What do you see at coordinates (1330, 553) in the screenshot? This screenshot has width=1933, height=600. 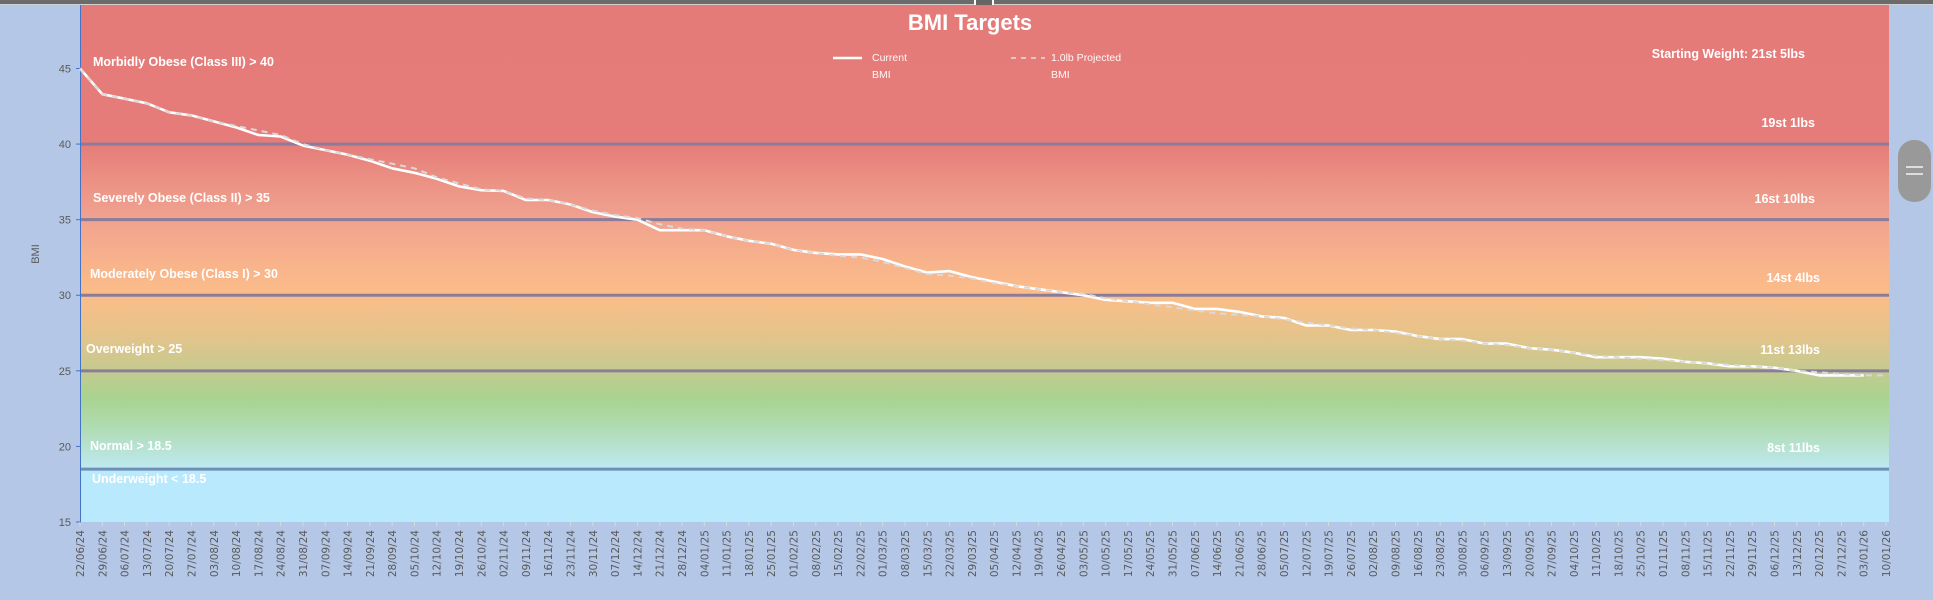 I see `x-tick-label: 19/07/25` at bounding box center [1330, 553].